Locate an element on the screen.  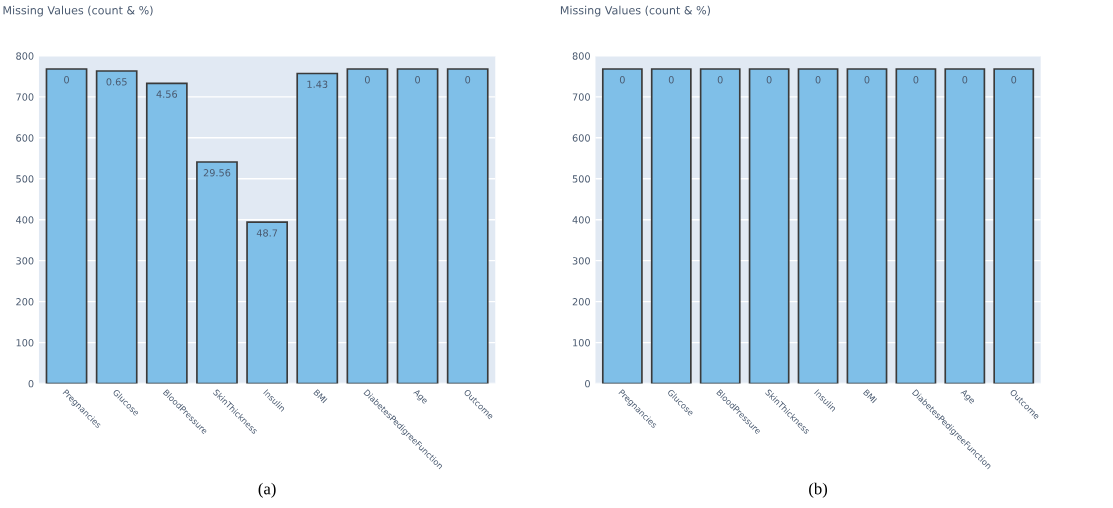
annotation: 1.43 is located at coordinates (317, 84).